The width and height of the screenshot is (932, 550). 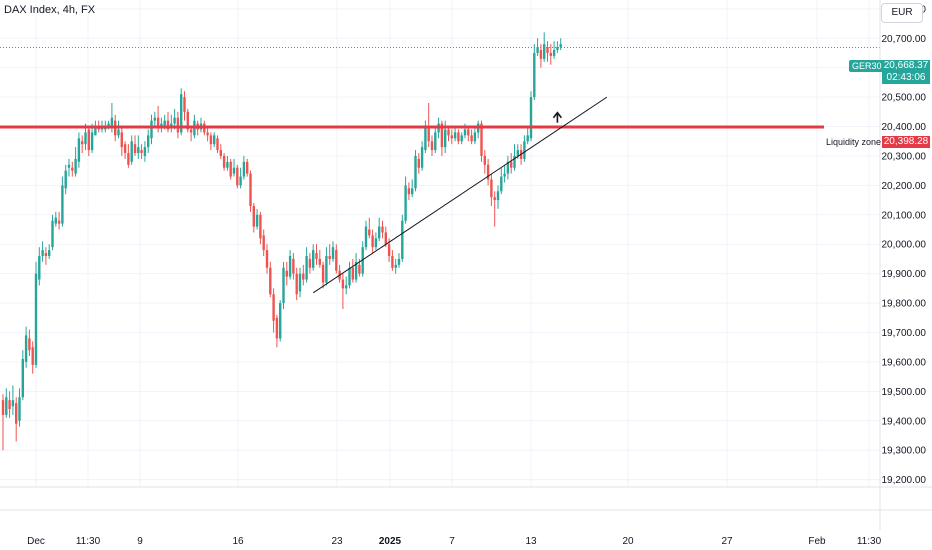 I want to click on time-axis: Dec 11:30 9 16 23 2025 7 13 20 27 Feb 11:30, so click(x=454, y=541).